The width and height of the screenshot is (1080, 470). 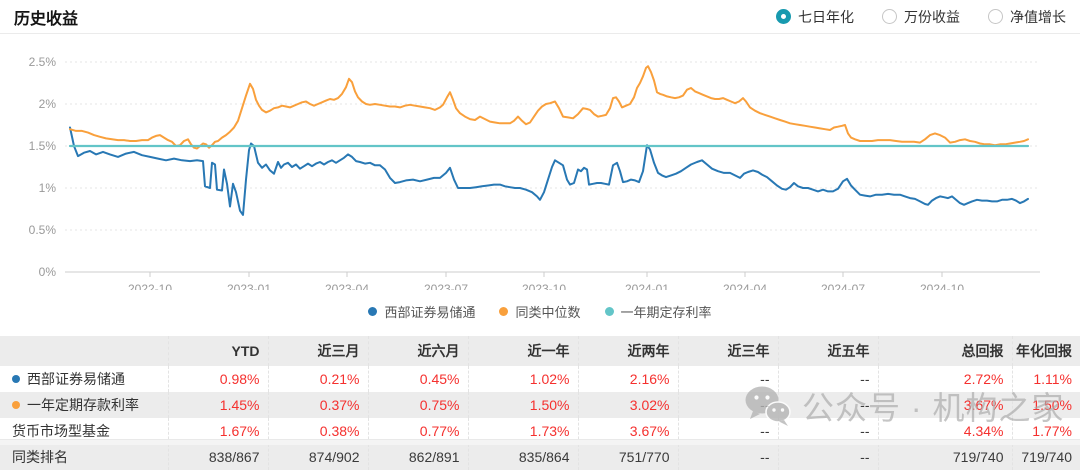 What do you see at coordinates (548, 312) in the screenshot?
I see `legend-label: 同类中位数` at bounding box center [548, 312].